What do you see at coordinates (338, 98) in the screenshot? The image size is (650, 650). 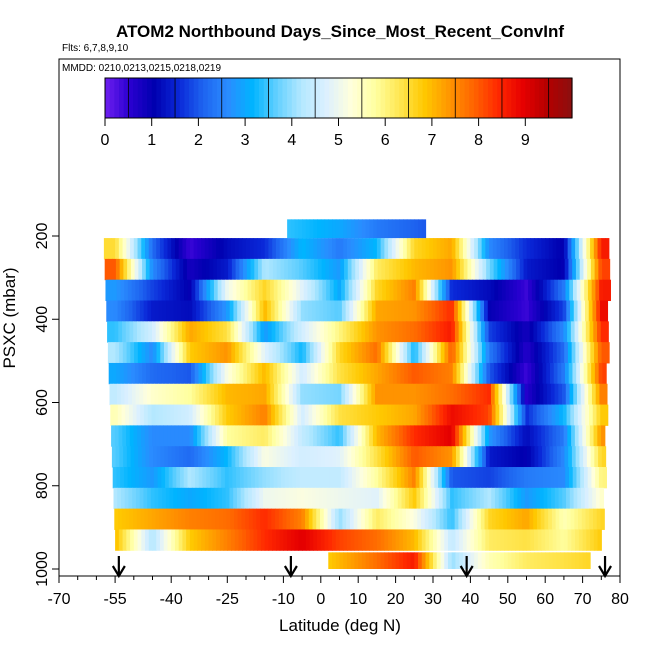 I see `colorbar` at bounding box center [338, 98].